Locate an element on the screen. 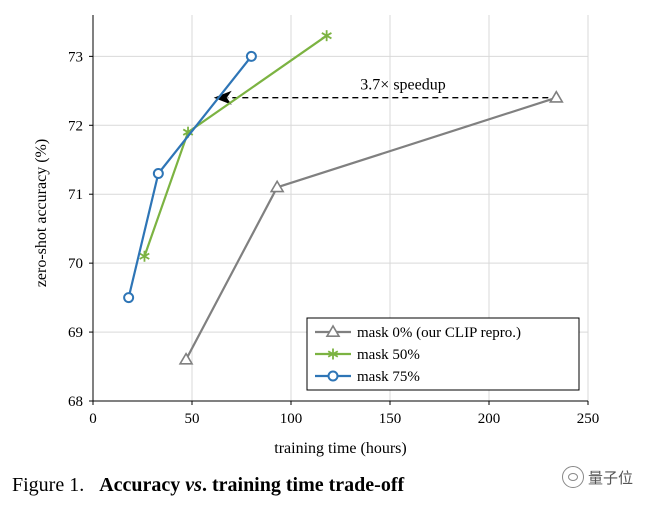 Image resolution: width=662 pixels, height=508 pixels. series-circle is located at coordinates (190, 177).